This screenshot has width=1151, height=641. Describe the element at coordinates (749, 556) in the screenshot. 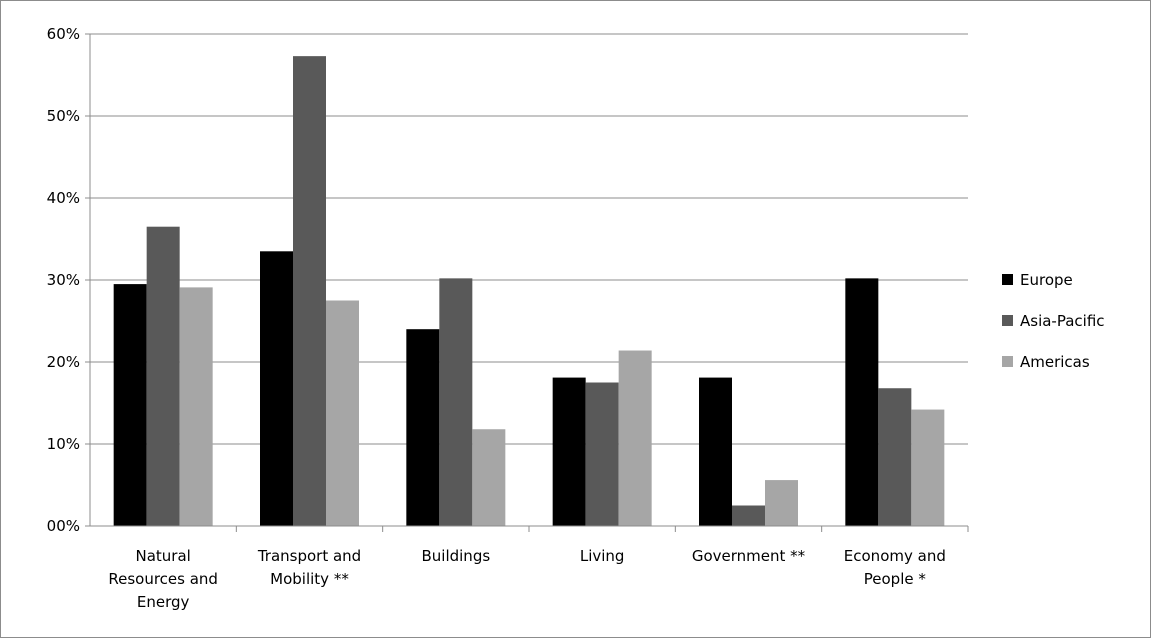

I see `x-category-label: Government **` at that location.